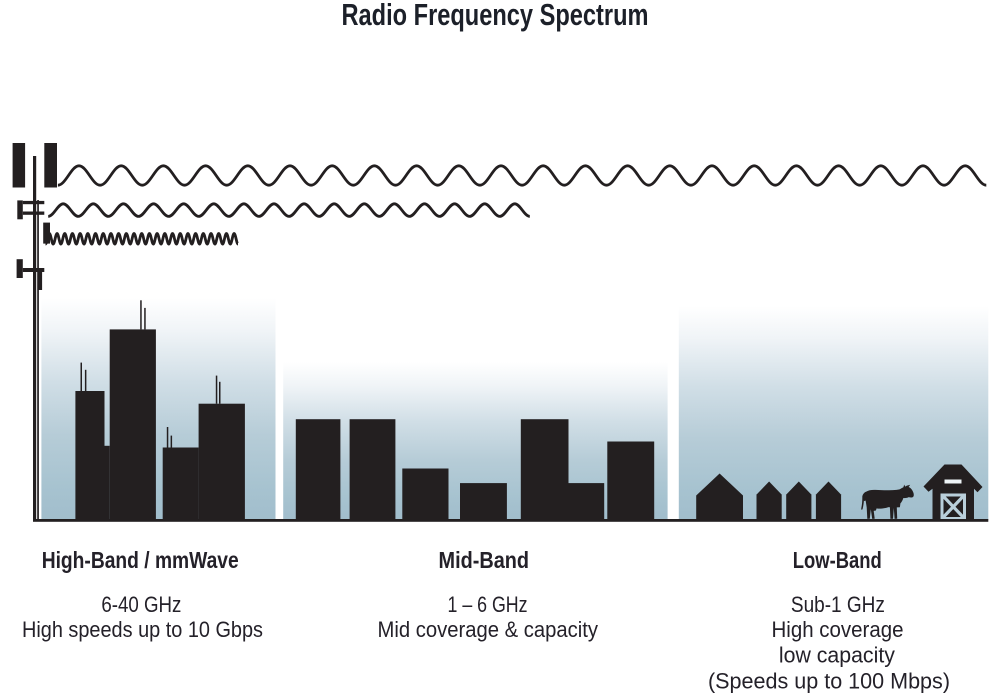 This screenshot has width=1000, height=700. Describe the element at coordinates (837, 560) in the screenshot. I see `svg-text: Low-Band` at that location.